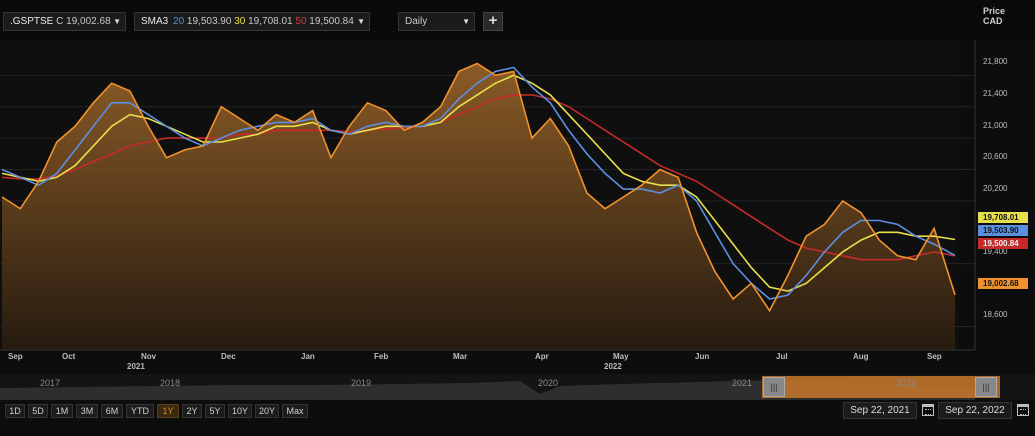 The image size is (1035, 436). Describe the element at coordinates (50, 383) in the screenshot. I see `navigator-year-label: 2017` at that location.